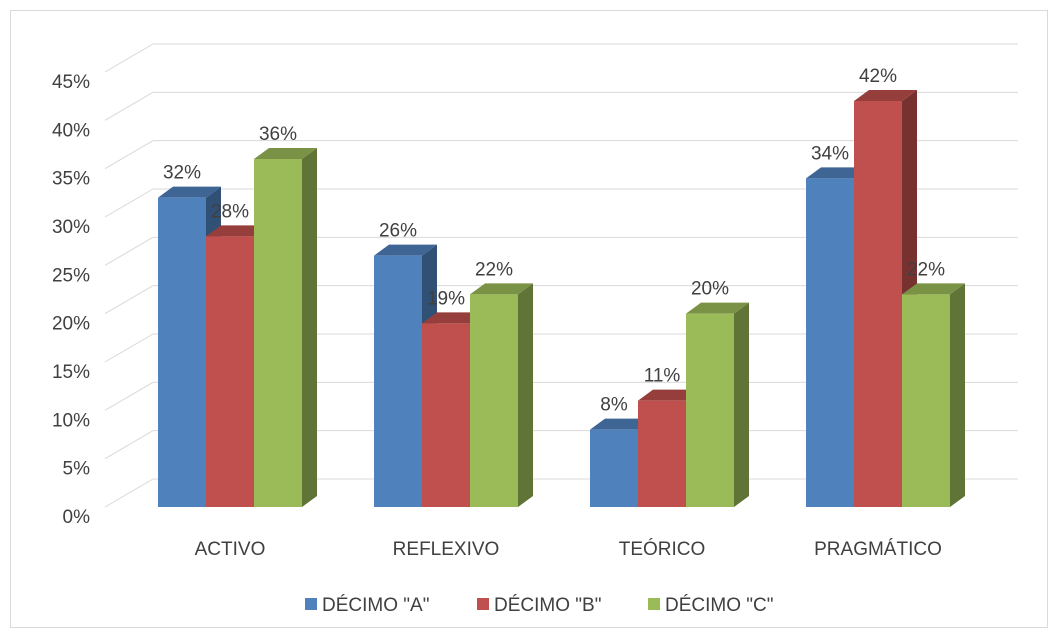 This screenshot has height=638, width=1059. I want to click on category-label: PRAGMÁTICO, so click(878, 549).